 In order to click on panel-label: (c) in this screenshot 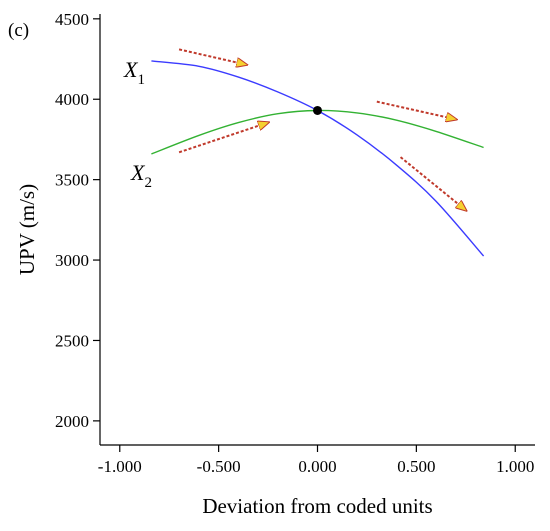, I will do `click(18, 30)`.